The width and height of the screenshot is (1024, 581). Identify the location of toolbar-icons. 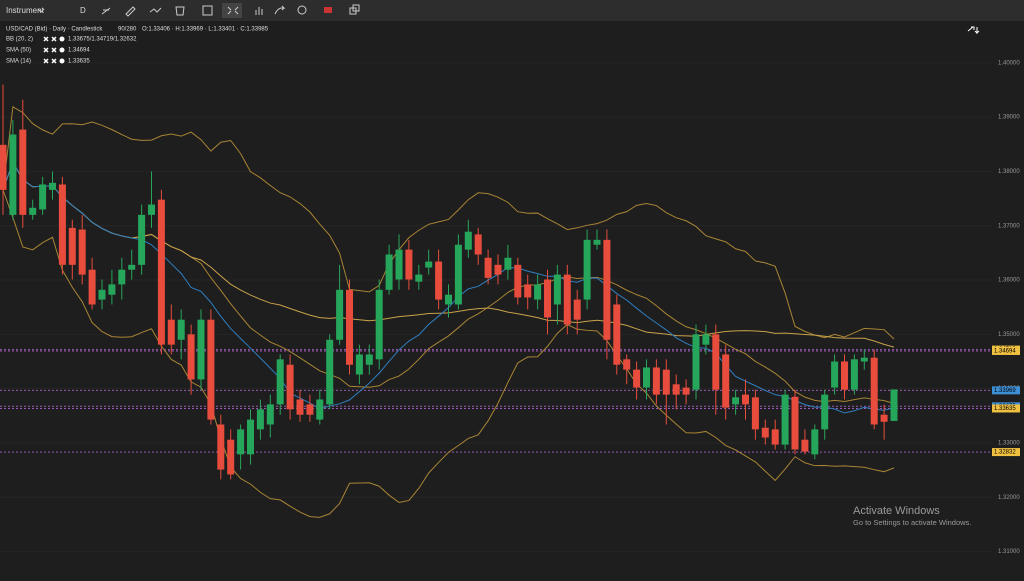
(230, 10).